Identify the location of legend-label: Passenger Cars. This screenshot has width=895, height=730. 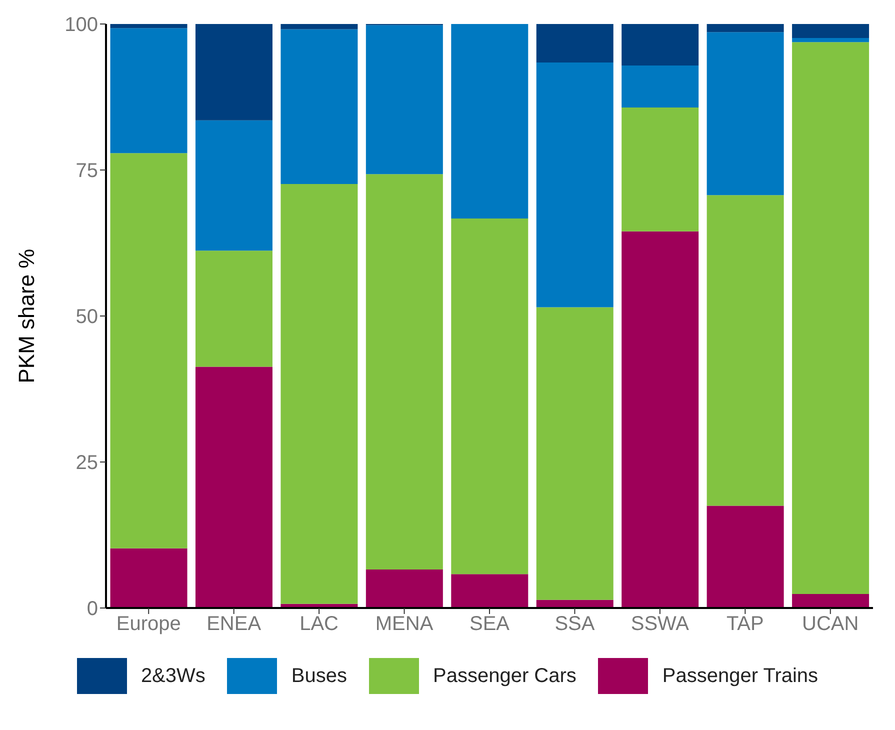
(504, 676).